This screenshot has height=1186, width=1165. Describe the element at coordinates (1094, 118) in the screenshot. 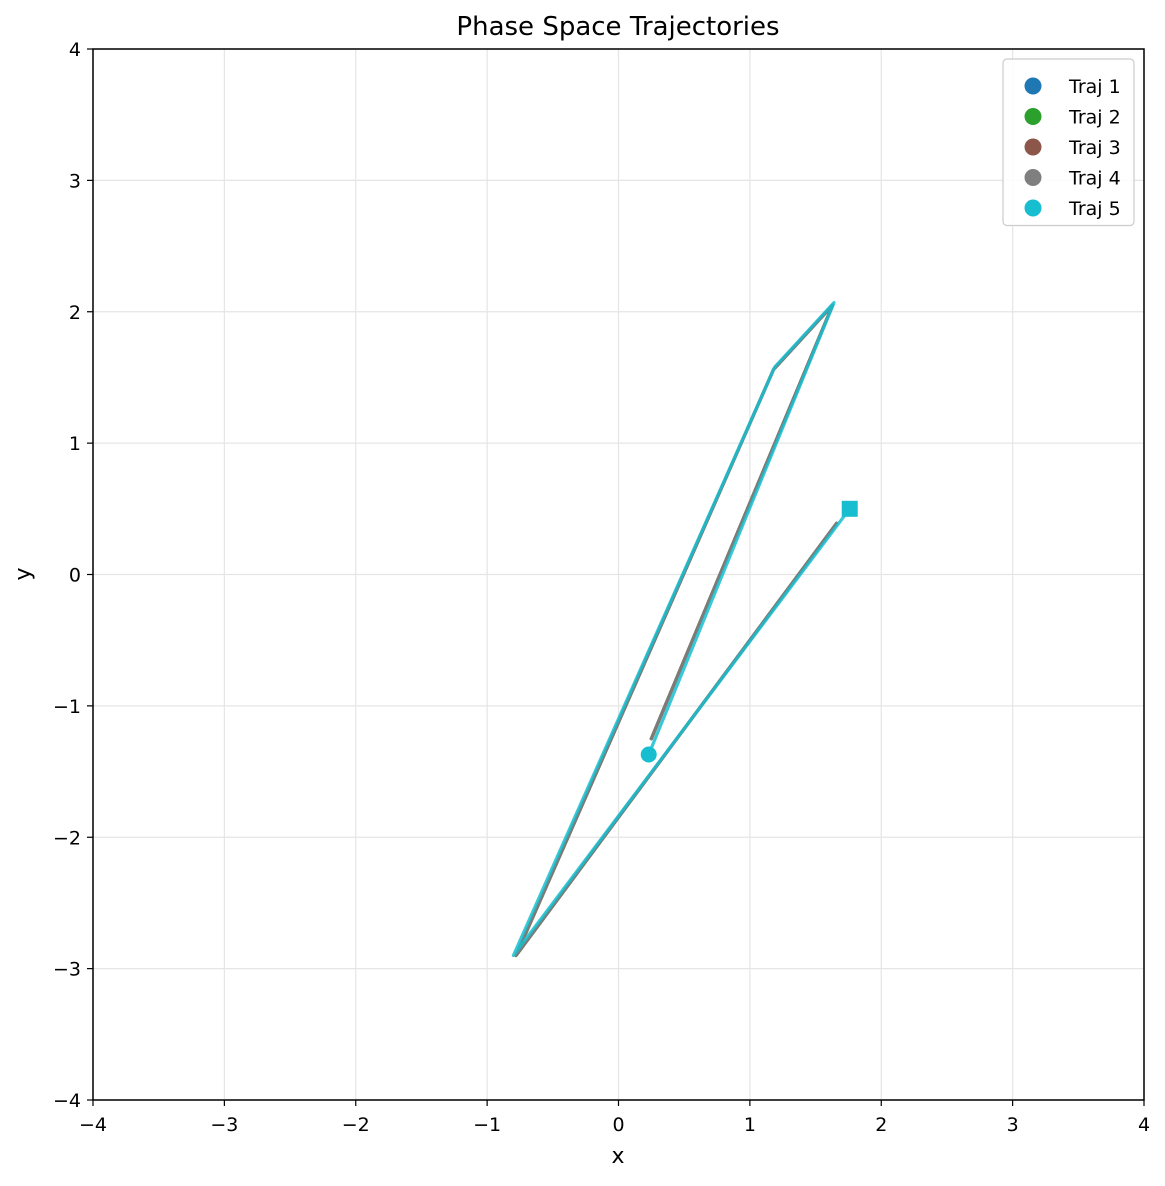

I see `legend-label-2: Traj 2` at that location.